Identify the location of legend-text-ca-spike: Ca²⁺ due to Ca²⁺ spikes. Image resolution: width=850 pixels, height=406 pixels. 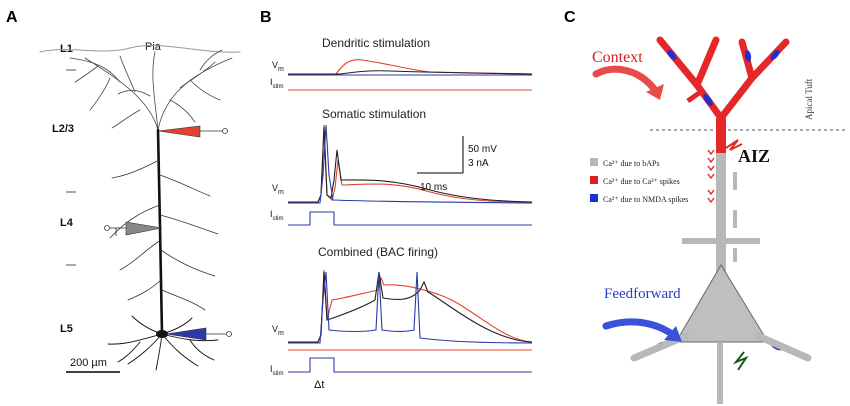
(641, 181).